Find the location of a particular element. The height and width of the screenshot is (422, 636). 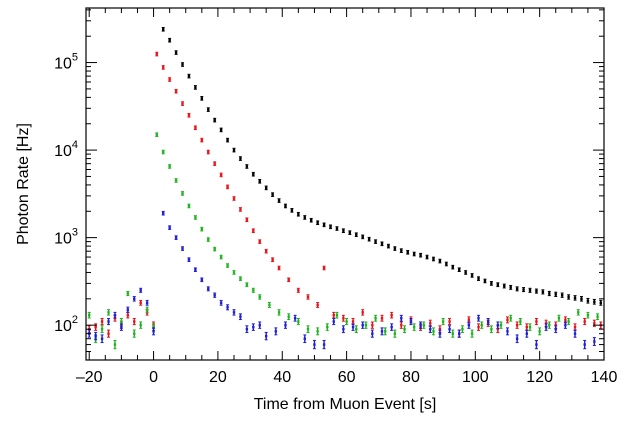

x-tick-label: 40 is located at coordinates (282, 377).